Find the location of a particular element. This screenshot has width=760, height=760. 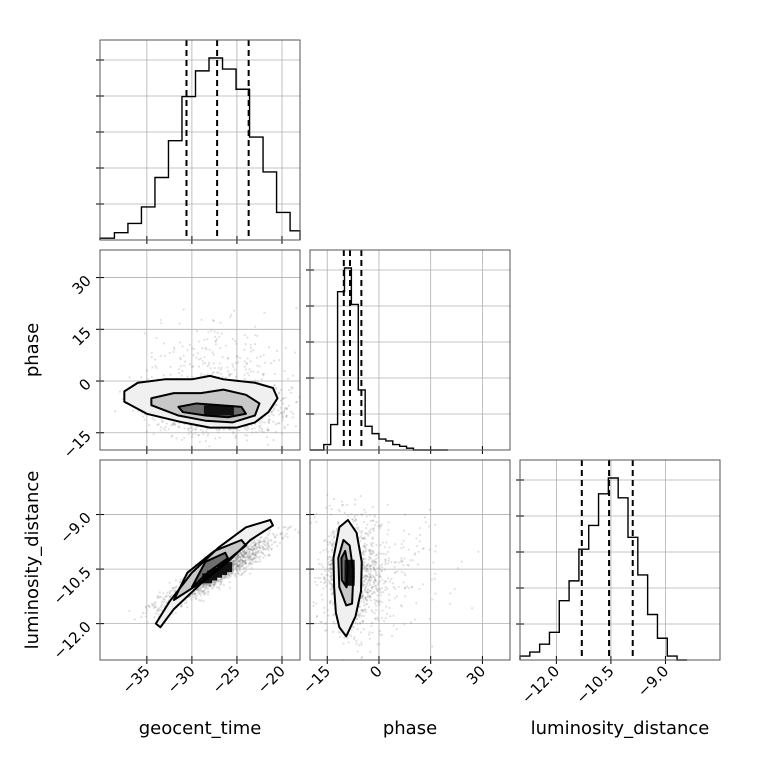

y-tick-label-phase: −15 is located at coordinates (77, 444).